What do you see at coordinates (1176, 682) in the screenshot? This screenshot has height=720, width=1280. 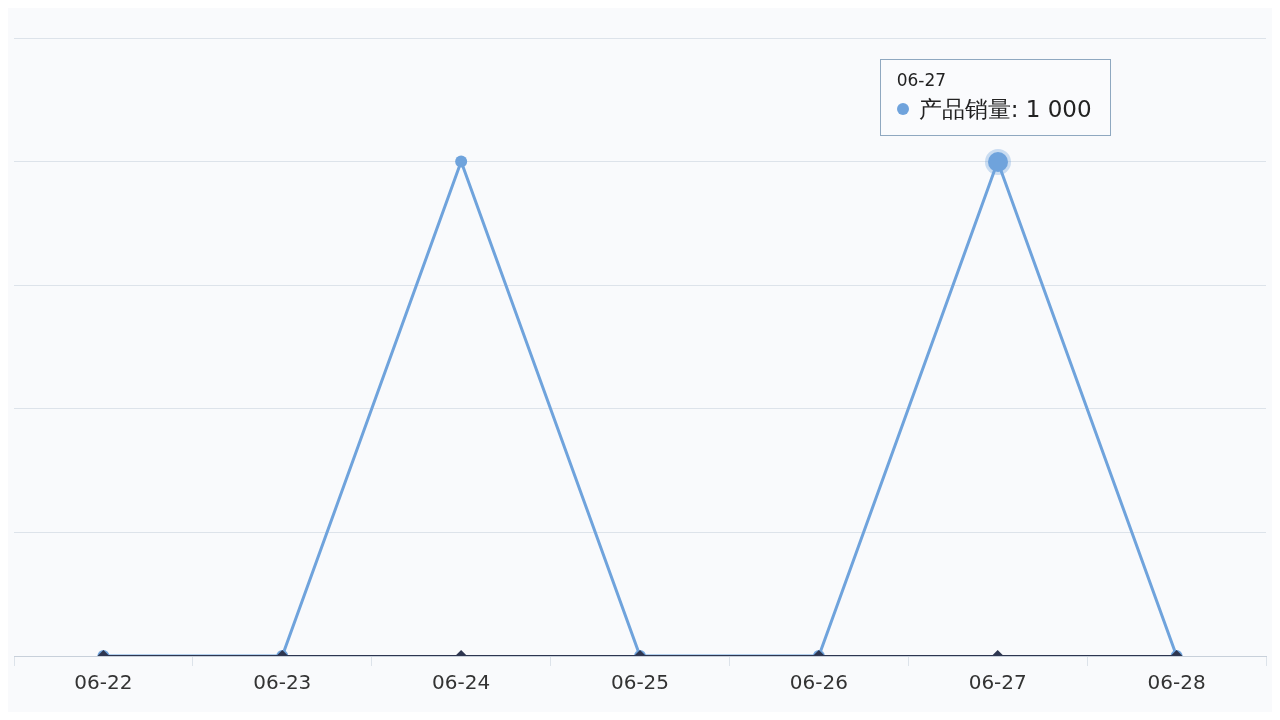 I see `x-tick-label: 06-28` at bounding box center [1176, 682].